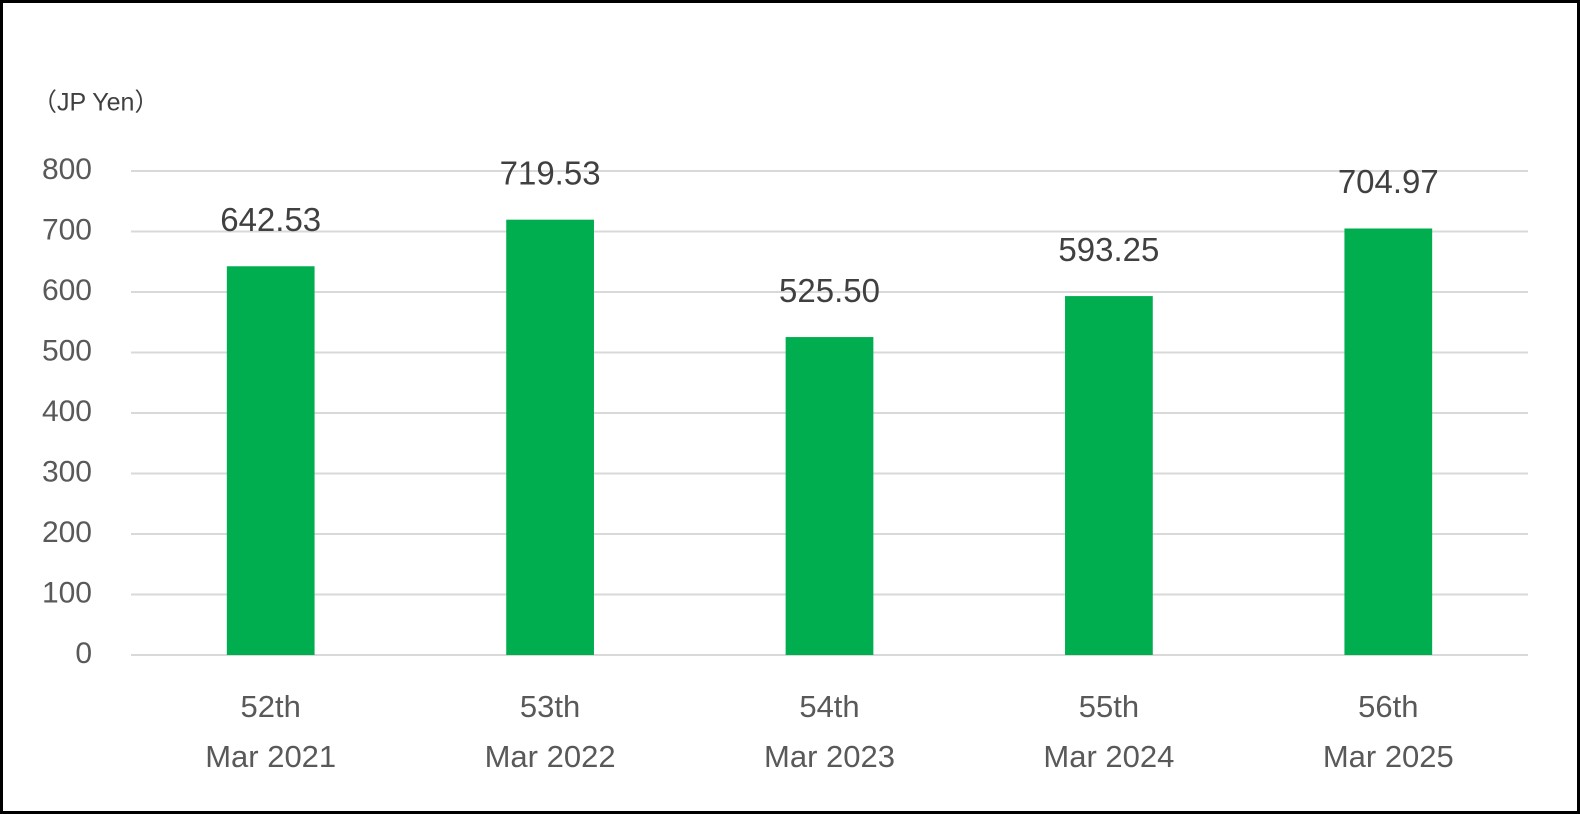 The image size is (1580, 814). What do you see at coordinates (67, 592) in the screenshot?
I see `y-tick-label: 100` at bounding box center [67, 592].